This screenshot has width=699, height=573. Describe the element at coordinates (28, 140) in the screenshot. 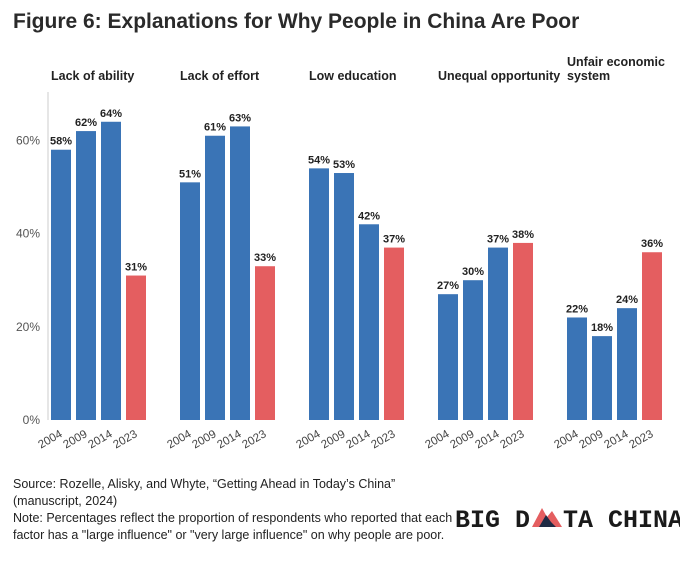

I see `y-tick-label: 60%` at that location.